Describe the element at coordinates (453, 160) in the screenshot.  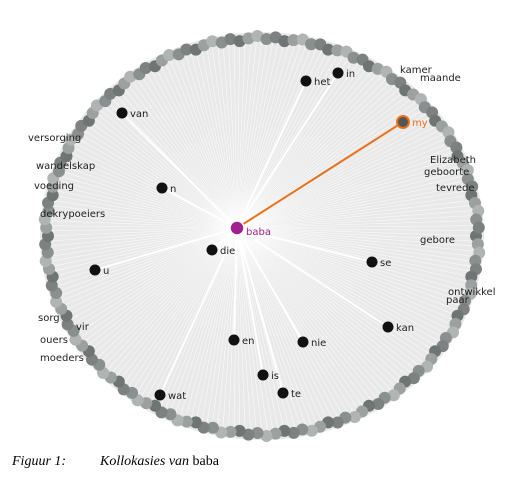
I see `outer-label: Elizabeth` at that location.